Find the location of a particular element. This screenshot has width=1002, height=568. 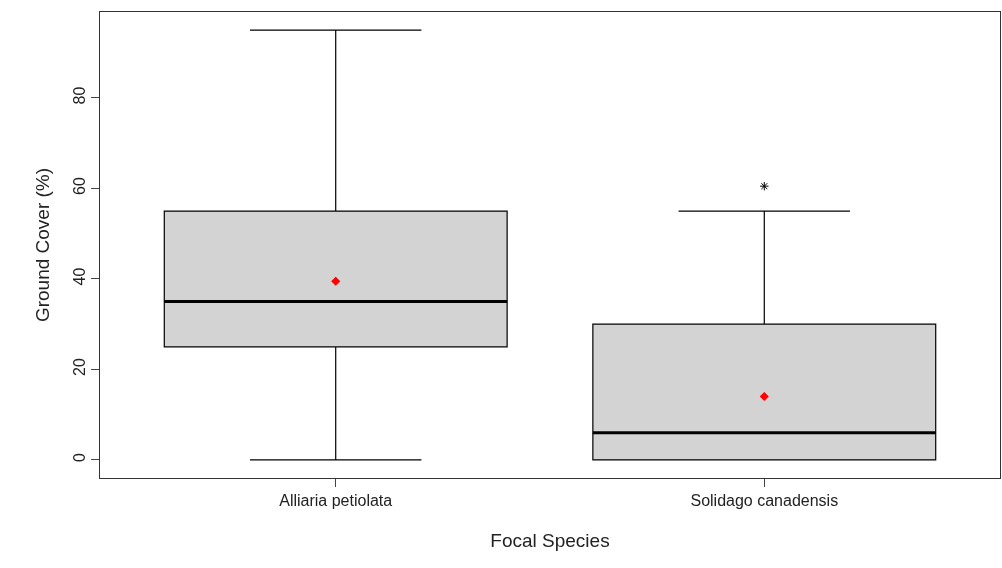

y-tick-label: 0 is located at coordinates (79, 457).